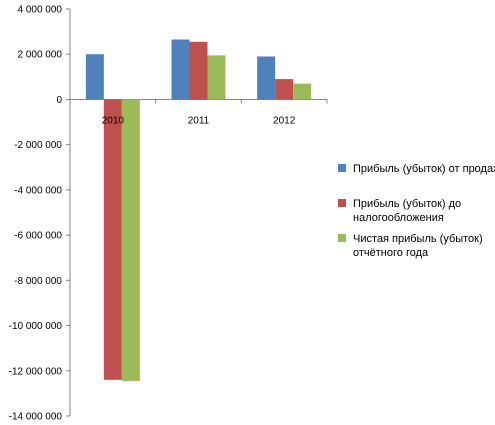 This screenshot has width=495, height=425. Describe the element at coordinates (418, 239) in the screenshot. I see `legend-label: Чистая прибыль (убыток)` at that location.